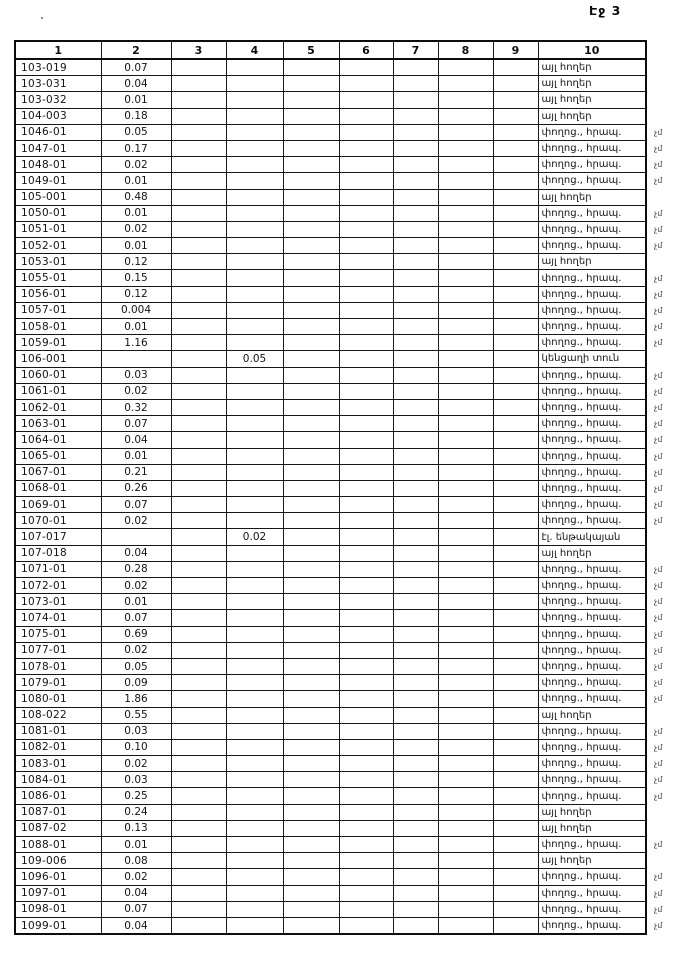 Image resolution: width=680 pixels, height=975 pixels. I want to click on cell-area: 0.24, so click(136, 812).